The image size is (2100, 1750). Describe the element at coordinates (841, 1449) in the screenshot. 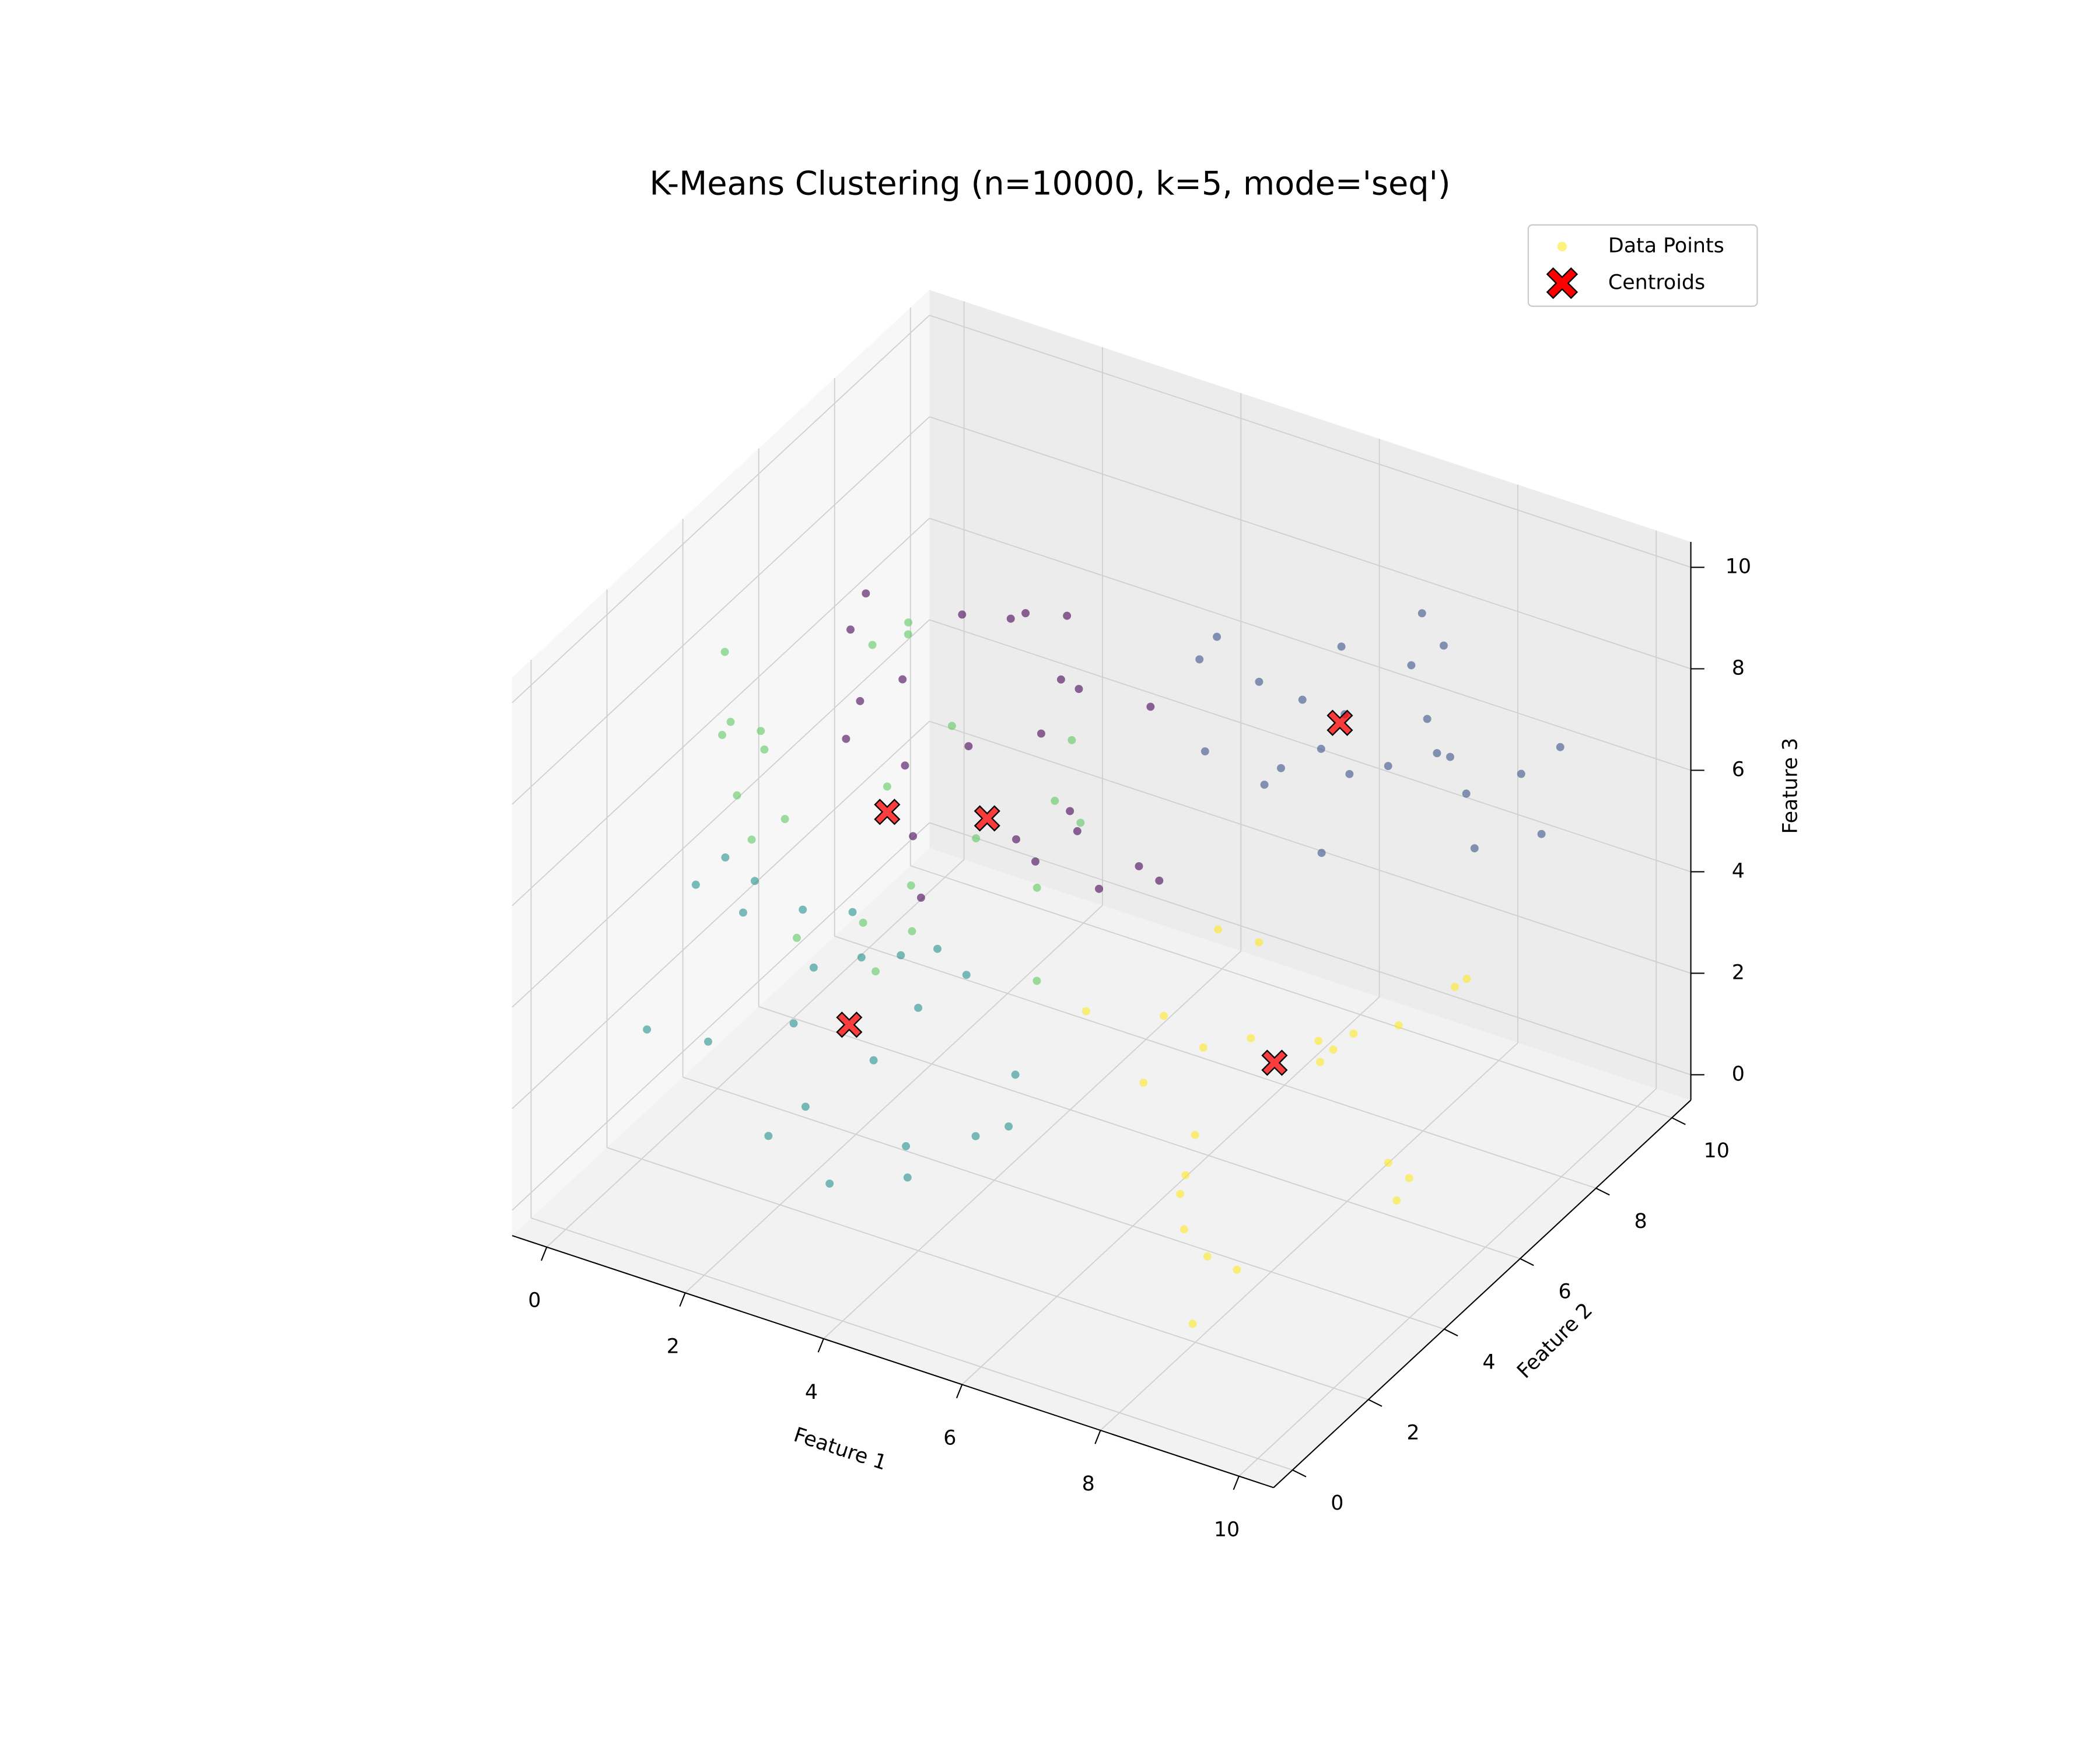

I see `x-axis-label: Feature 1` at that location.